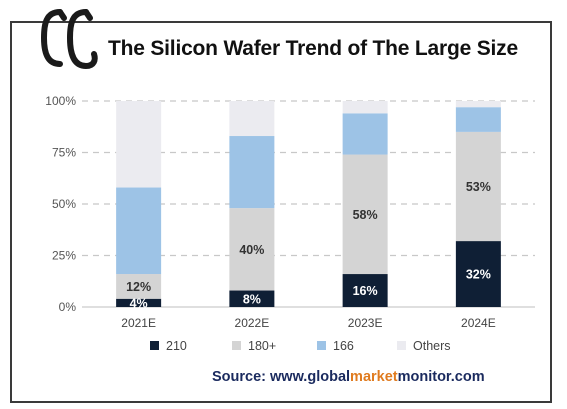 The height and width of the screenshot is (409, 567). I want to click on x-tick-label: 2024E, so click(478, 323).